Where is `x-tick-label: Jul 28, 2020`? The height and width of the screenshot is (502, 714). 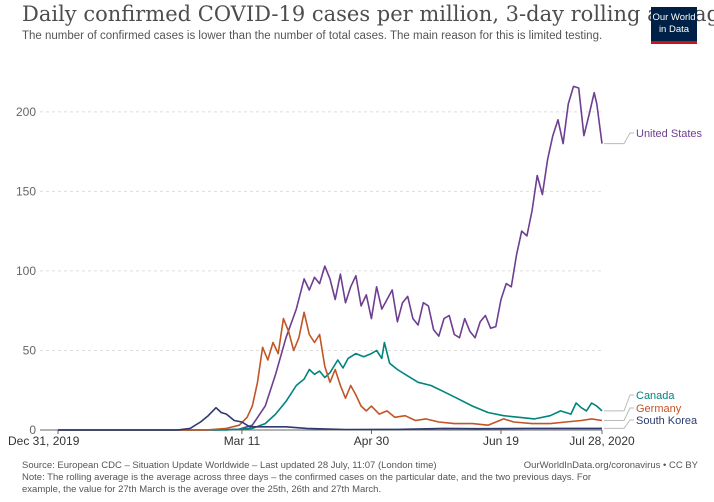 x-tick-label: Jul 28, 2020 is located at coordinates (602, 441).